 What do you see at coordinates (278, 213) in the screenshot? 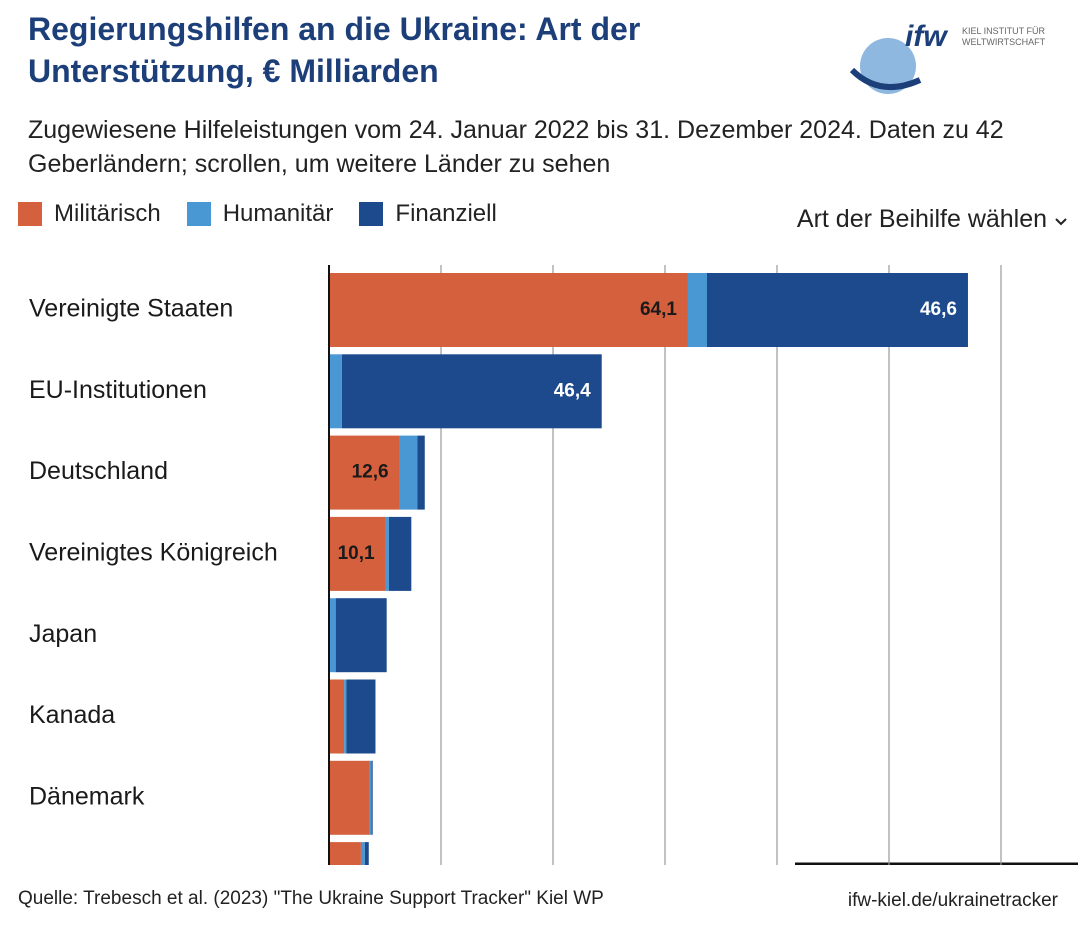
I see `legend-label: Humanitär` at bounding box center [278, 213].